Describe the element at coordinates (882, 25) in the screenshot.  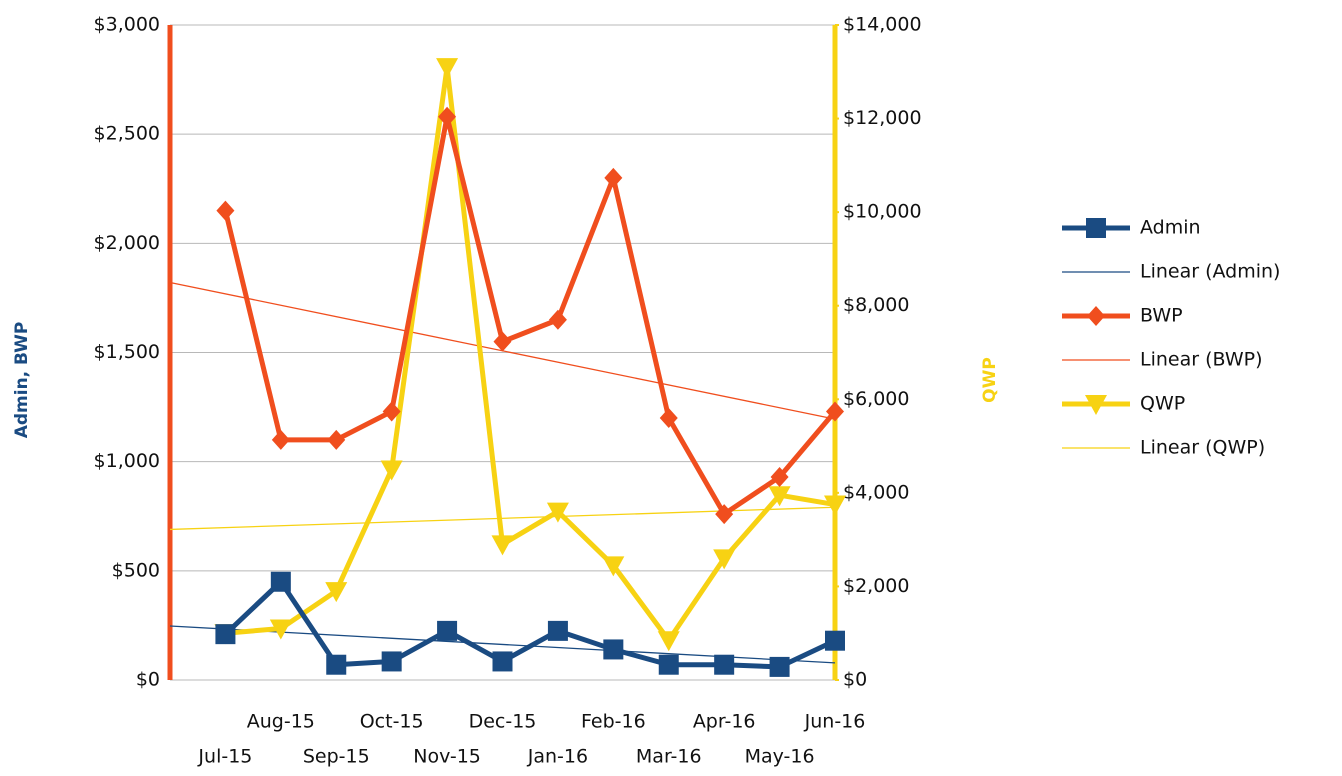
I see `y2-tick-label: $14,000` at that location.